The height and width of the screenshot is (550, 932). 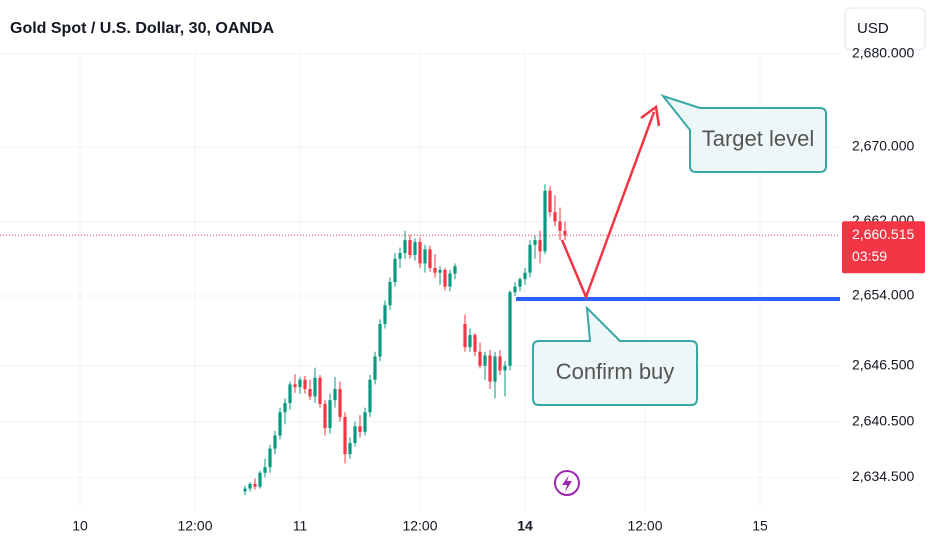 I want to click on path-arrow, so click(x=608, y=206).